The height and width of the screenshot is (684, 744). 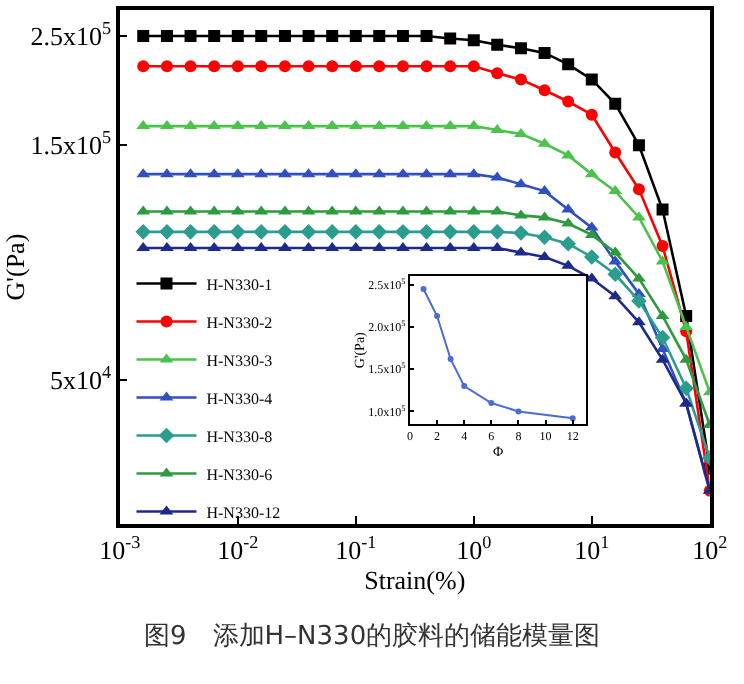 I want to click on x-tick-label: 10$^{-1}$, so click(x=356, y=548).